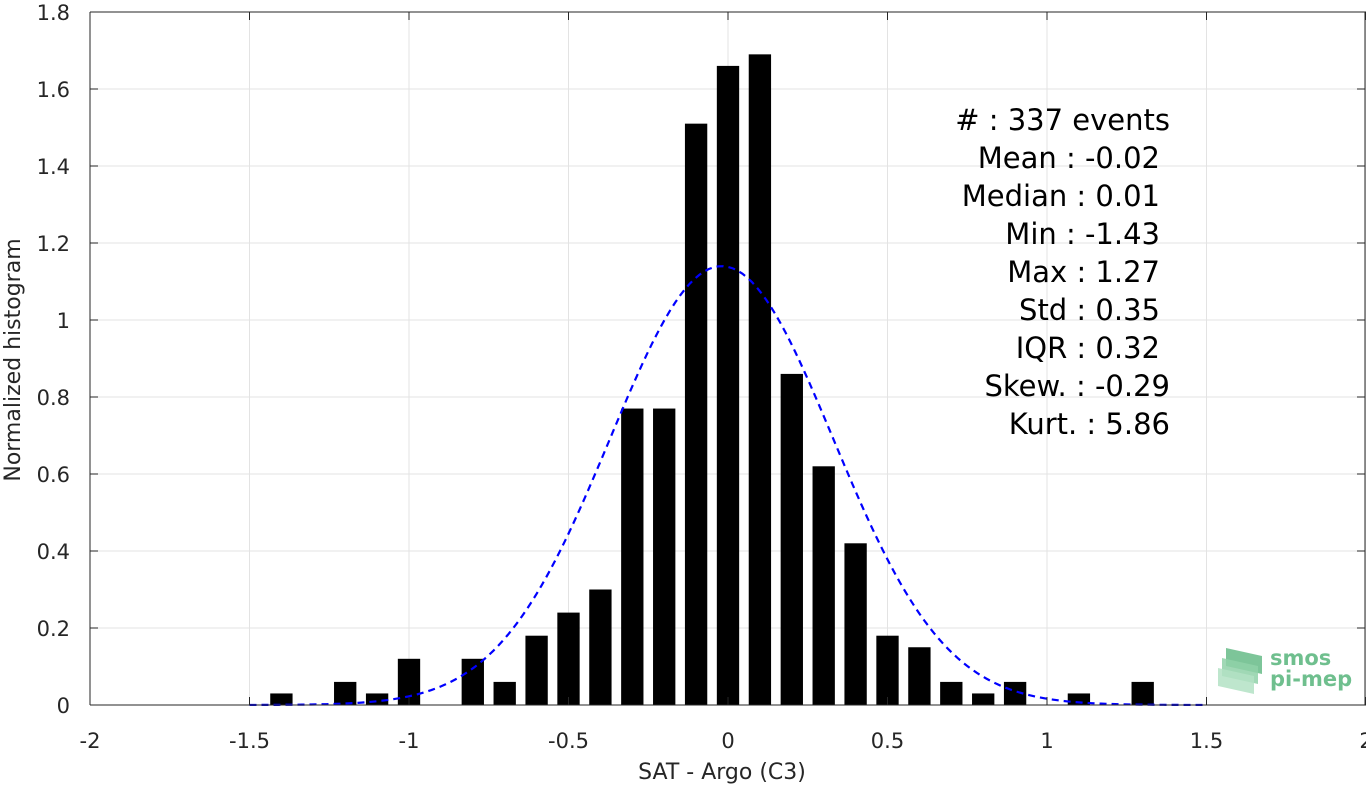  I want to click on stat-kurt: Kurt. : 5.86, so click(1089, 424).